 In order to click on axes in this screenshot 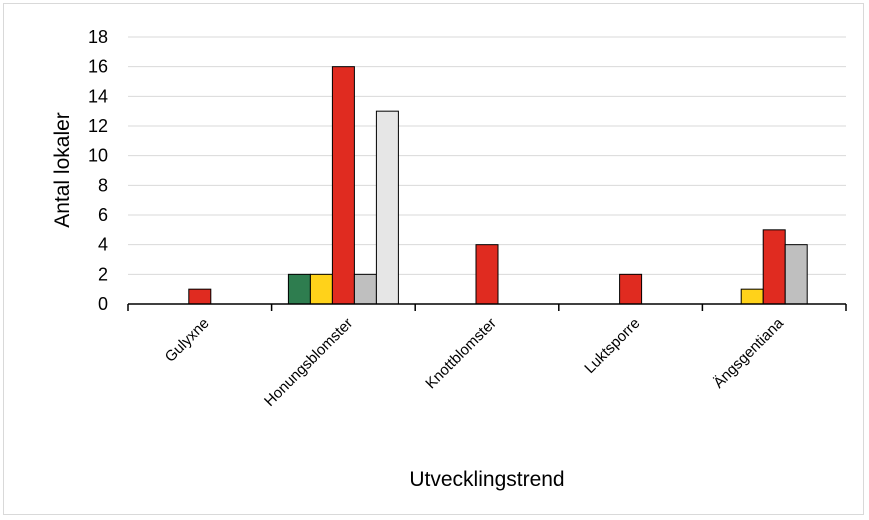, I will do `click(487, 307)`.